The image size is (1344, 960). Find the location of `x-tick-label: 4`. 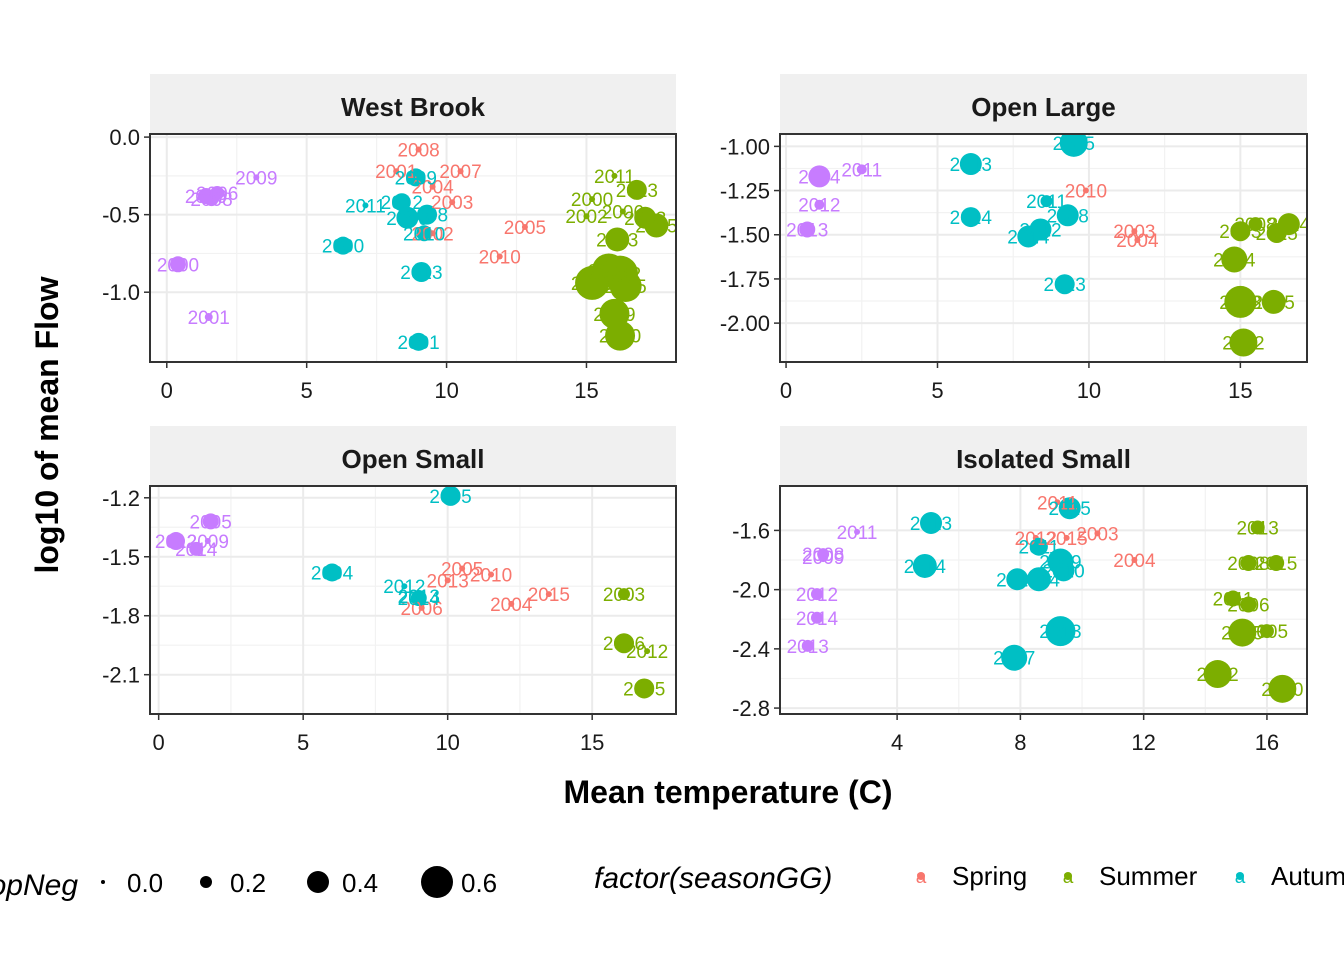

x-tick-label: 4 is located at coordinates (897, 742).